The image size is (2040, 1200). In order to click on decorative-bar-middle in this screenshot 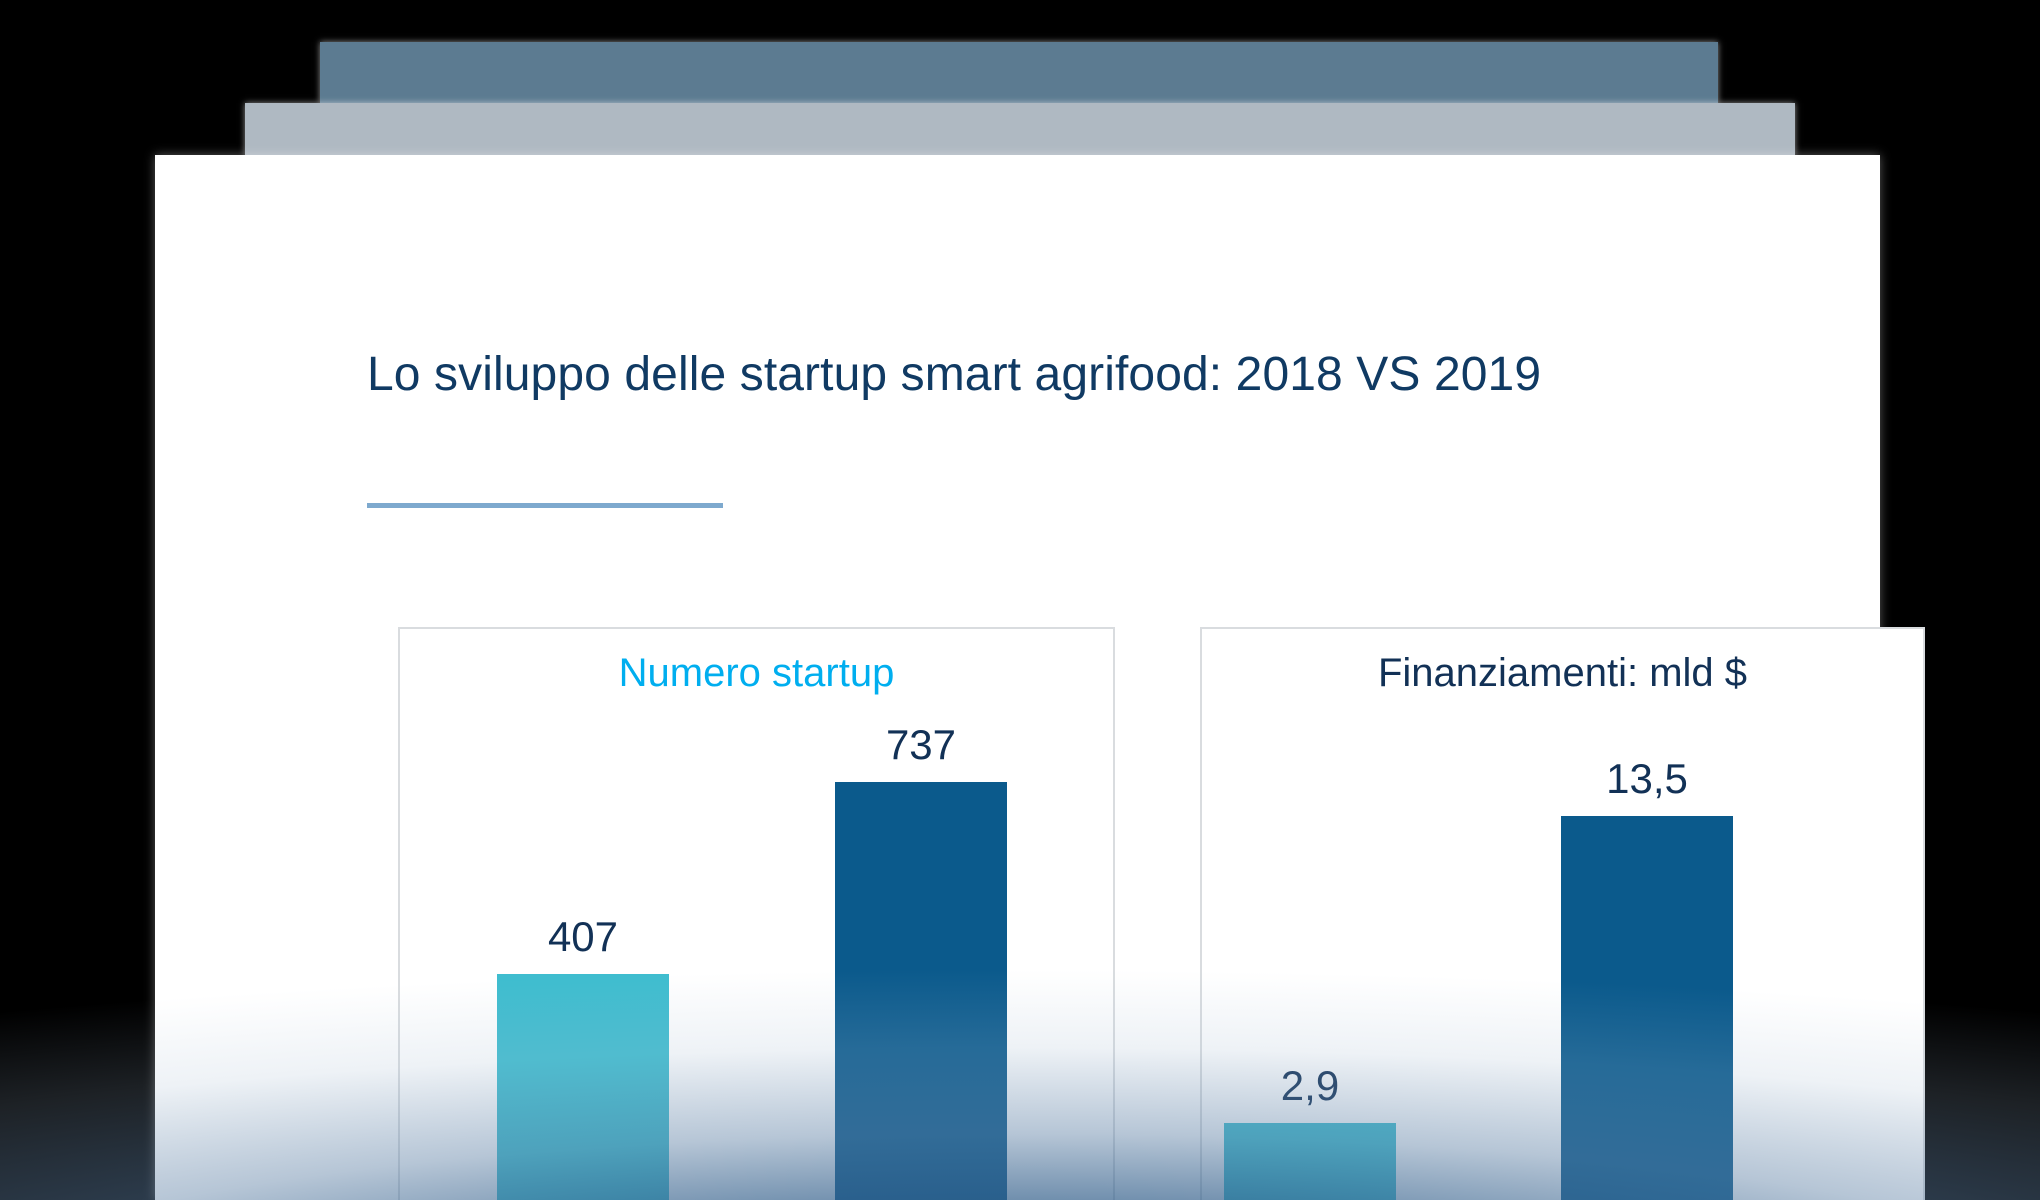, I will do `click(1020, 129)`.